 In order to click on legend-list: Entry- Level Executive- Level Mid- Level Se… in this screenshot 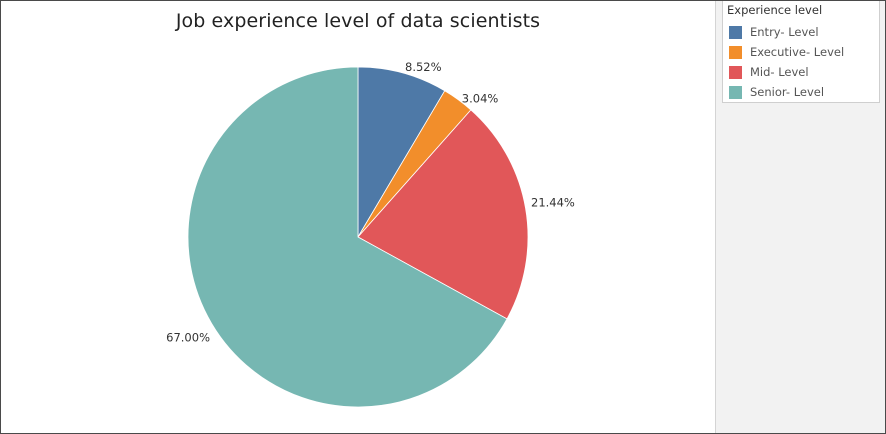, I will do `click(786, 62)`.